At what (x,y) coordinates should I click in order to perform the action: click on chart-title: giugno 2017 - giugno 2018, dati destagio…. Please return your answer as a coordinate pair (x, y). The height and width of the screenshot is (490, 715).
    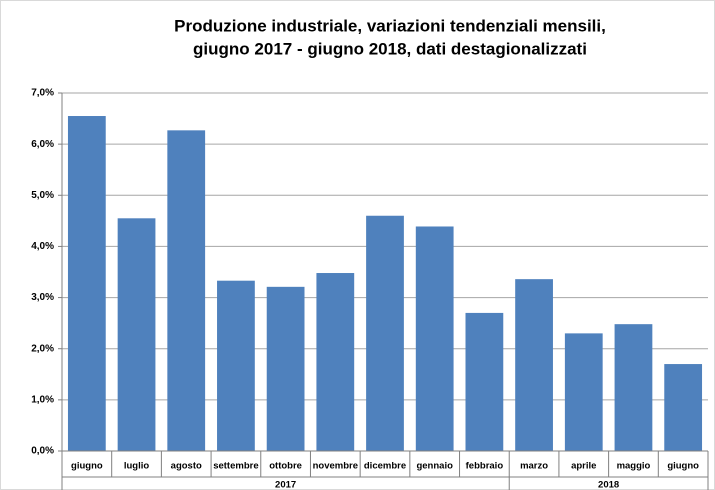
    Looking at the image, I should click on (390, 48).